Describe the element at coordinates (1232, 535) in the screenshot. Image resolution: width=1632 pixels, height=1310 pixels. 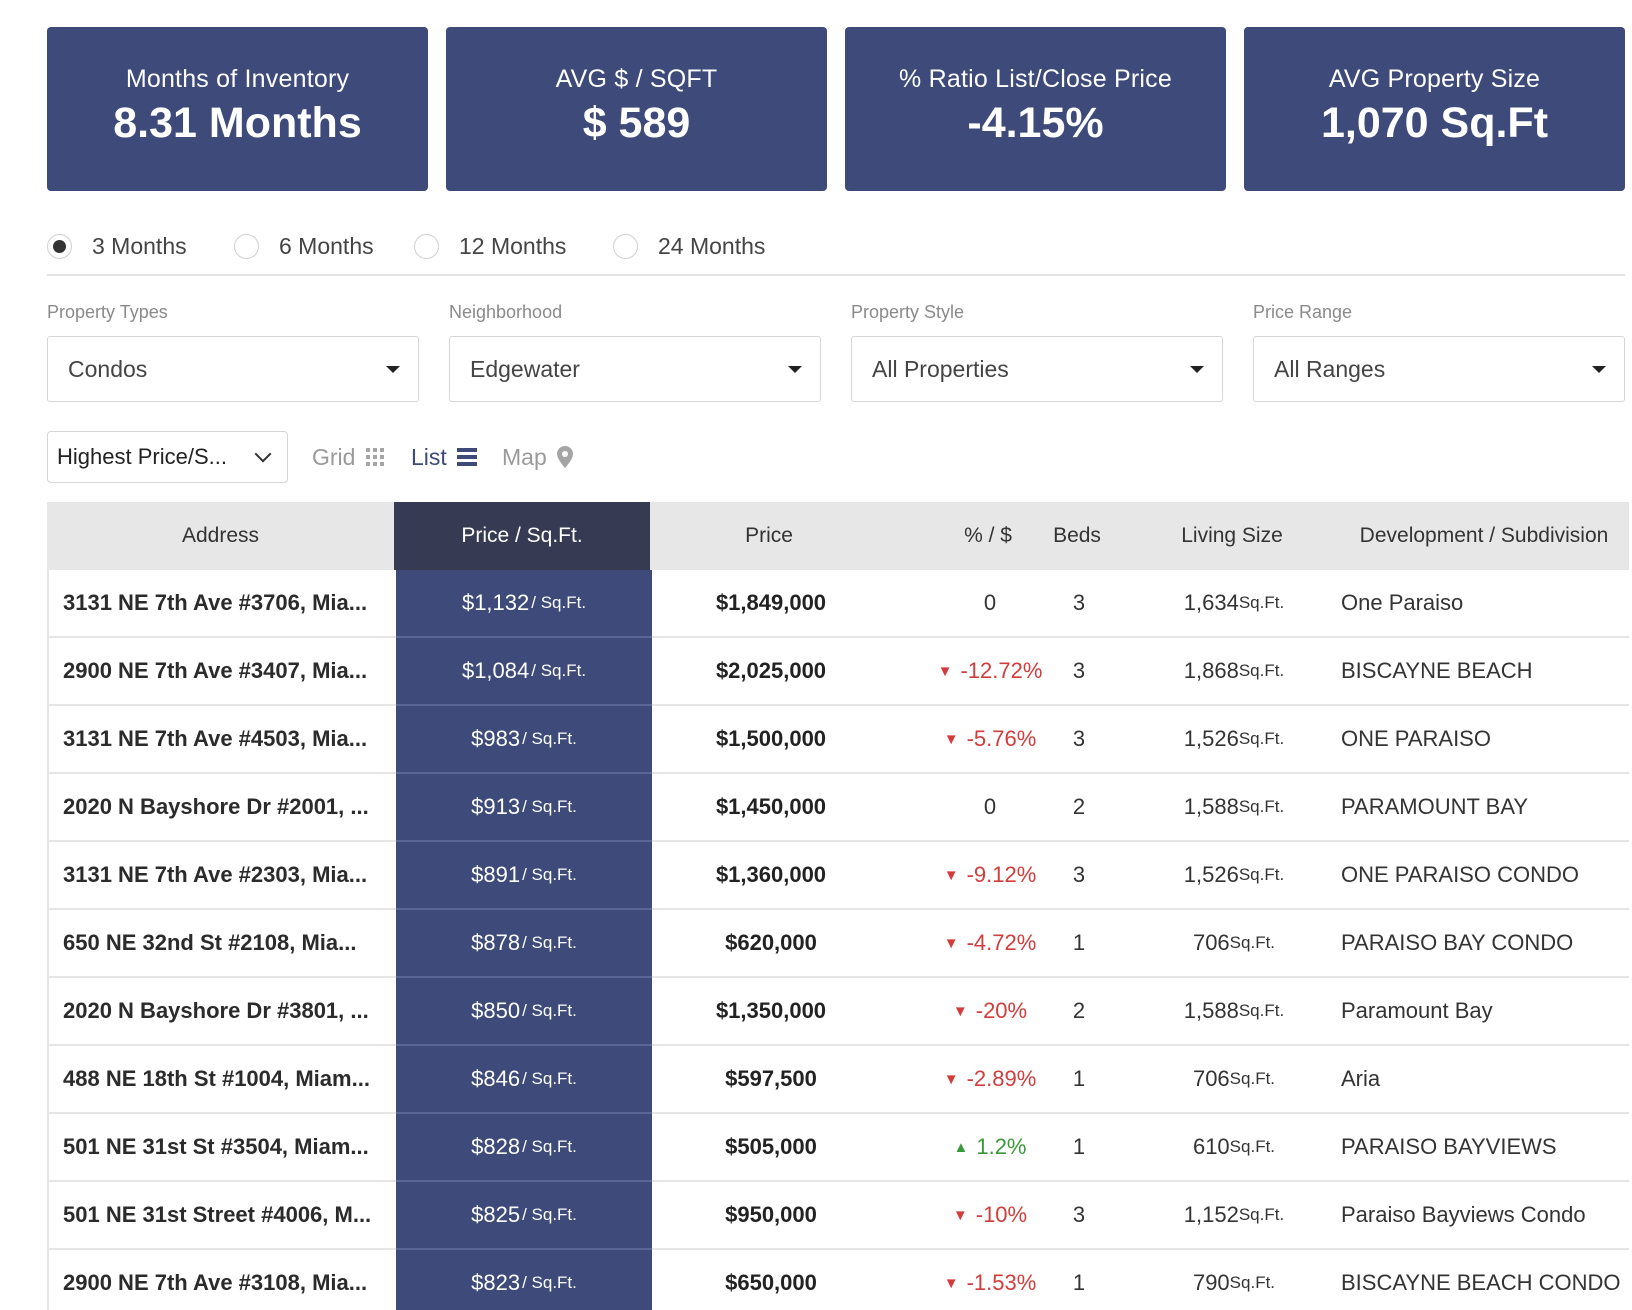
I see `column-header-living-size: Living Size` at that location.